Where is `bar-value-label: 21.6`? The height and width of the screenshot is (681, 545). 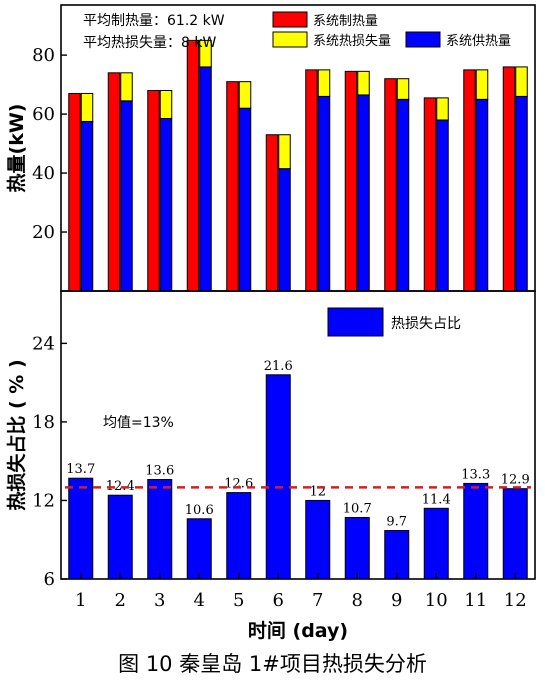
bar-value-label: 21.6 is located at coordinates (278, 366).